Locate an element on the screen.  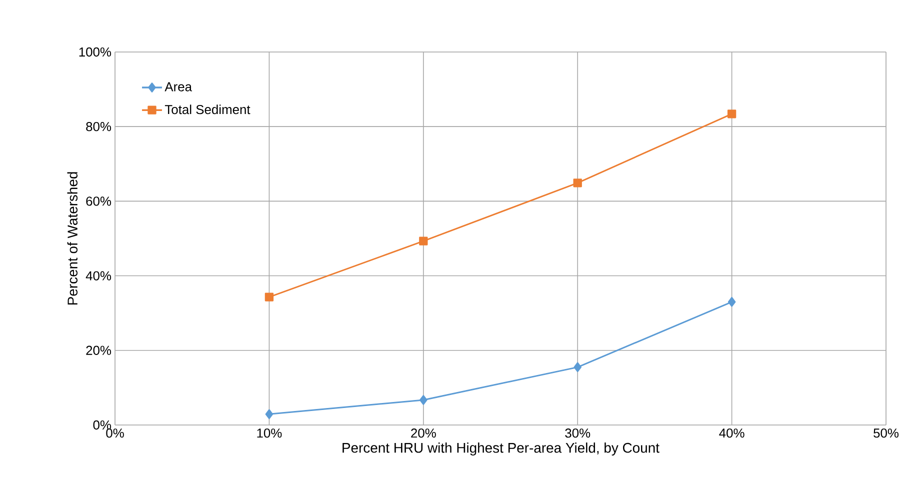
y-tick-label: 100% is located at coordinates (95, 52).